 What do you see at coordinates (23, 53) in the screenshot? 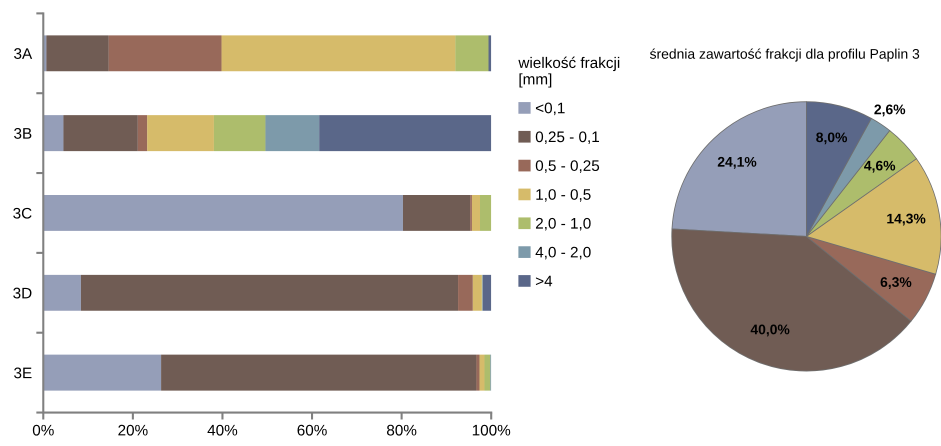
I see `y-tick-label: 3A` at bounding box center [23, 53].